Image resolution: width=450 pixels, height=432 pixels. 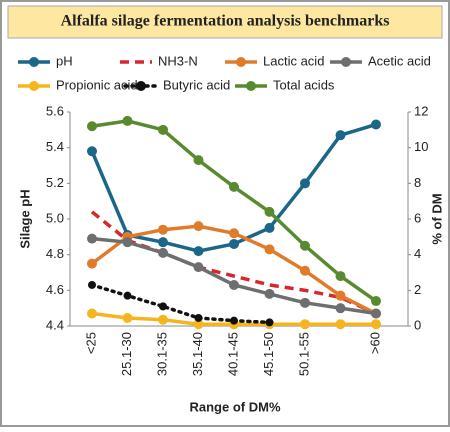 I want to click on y2-axis-label: % of DM, so click(x=436, y=218).